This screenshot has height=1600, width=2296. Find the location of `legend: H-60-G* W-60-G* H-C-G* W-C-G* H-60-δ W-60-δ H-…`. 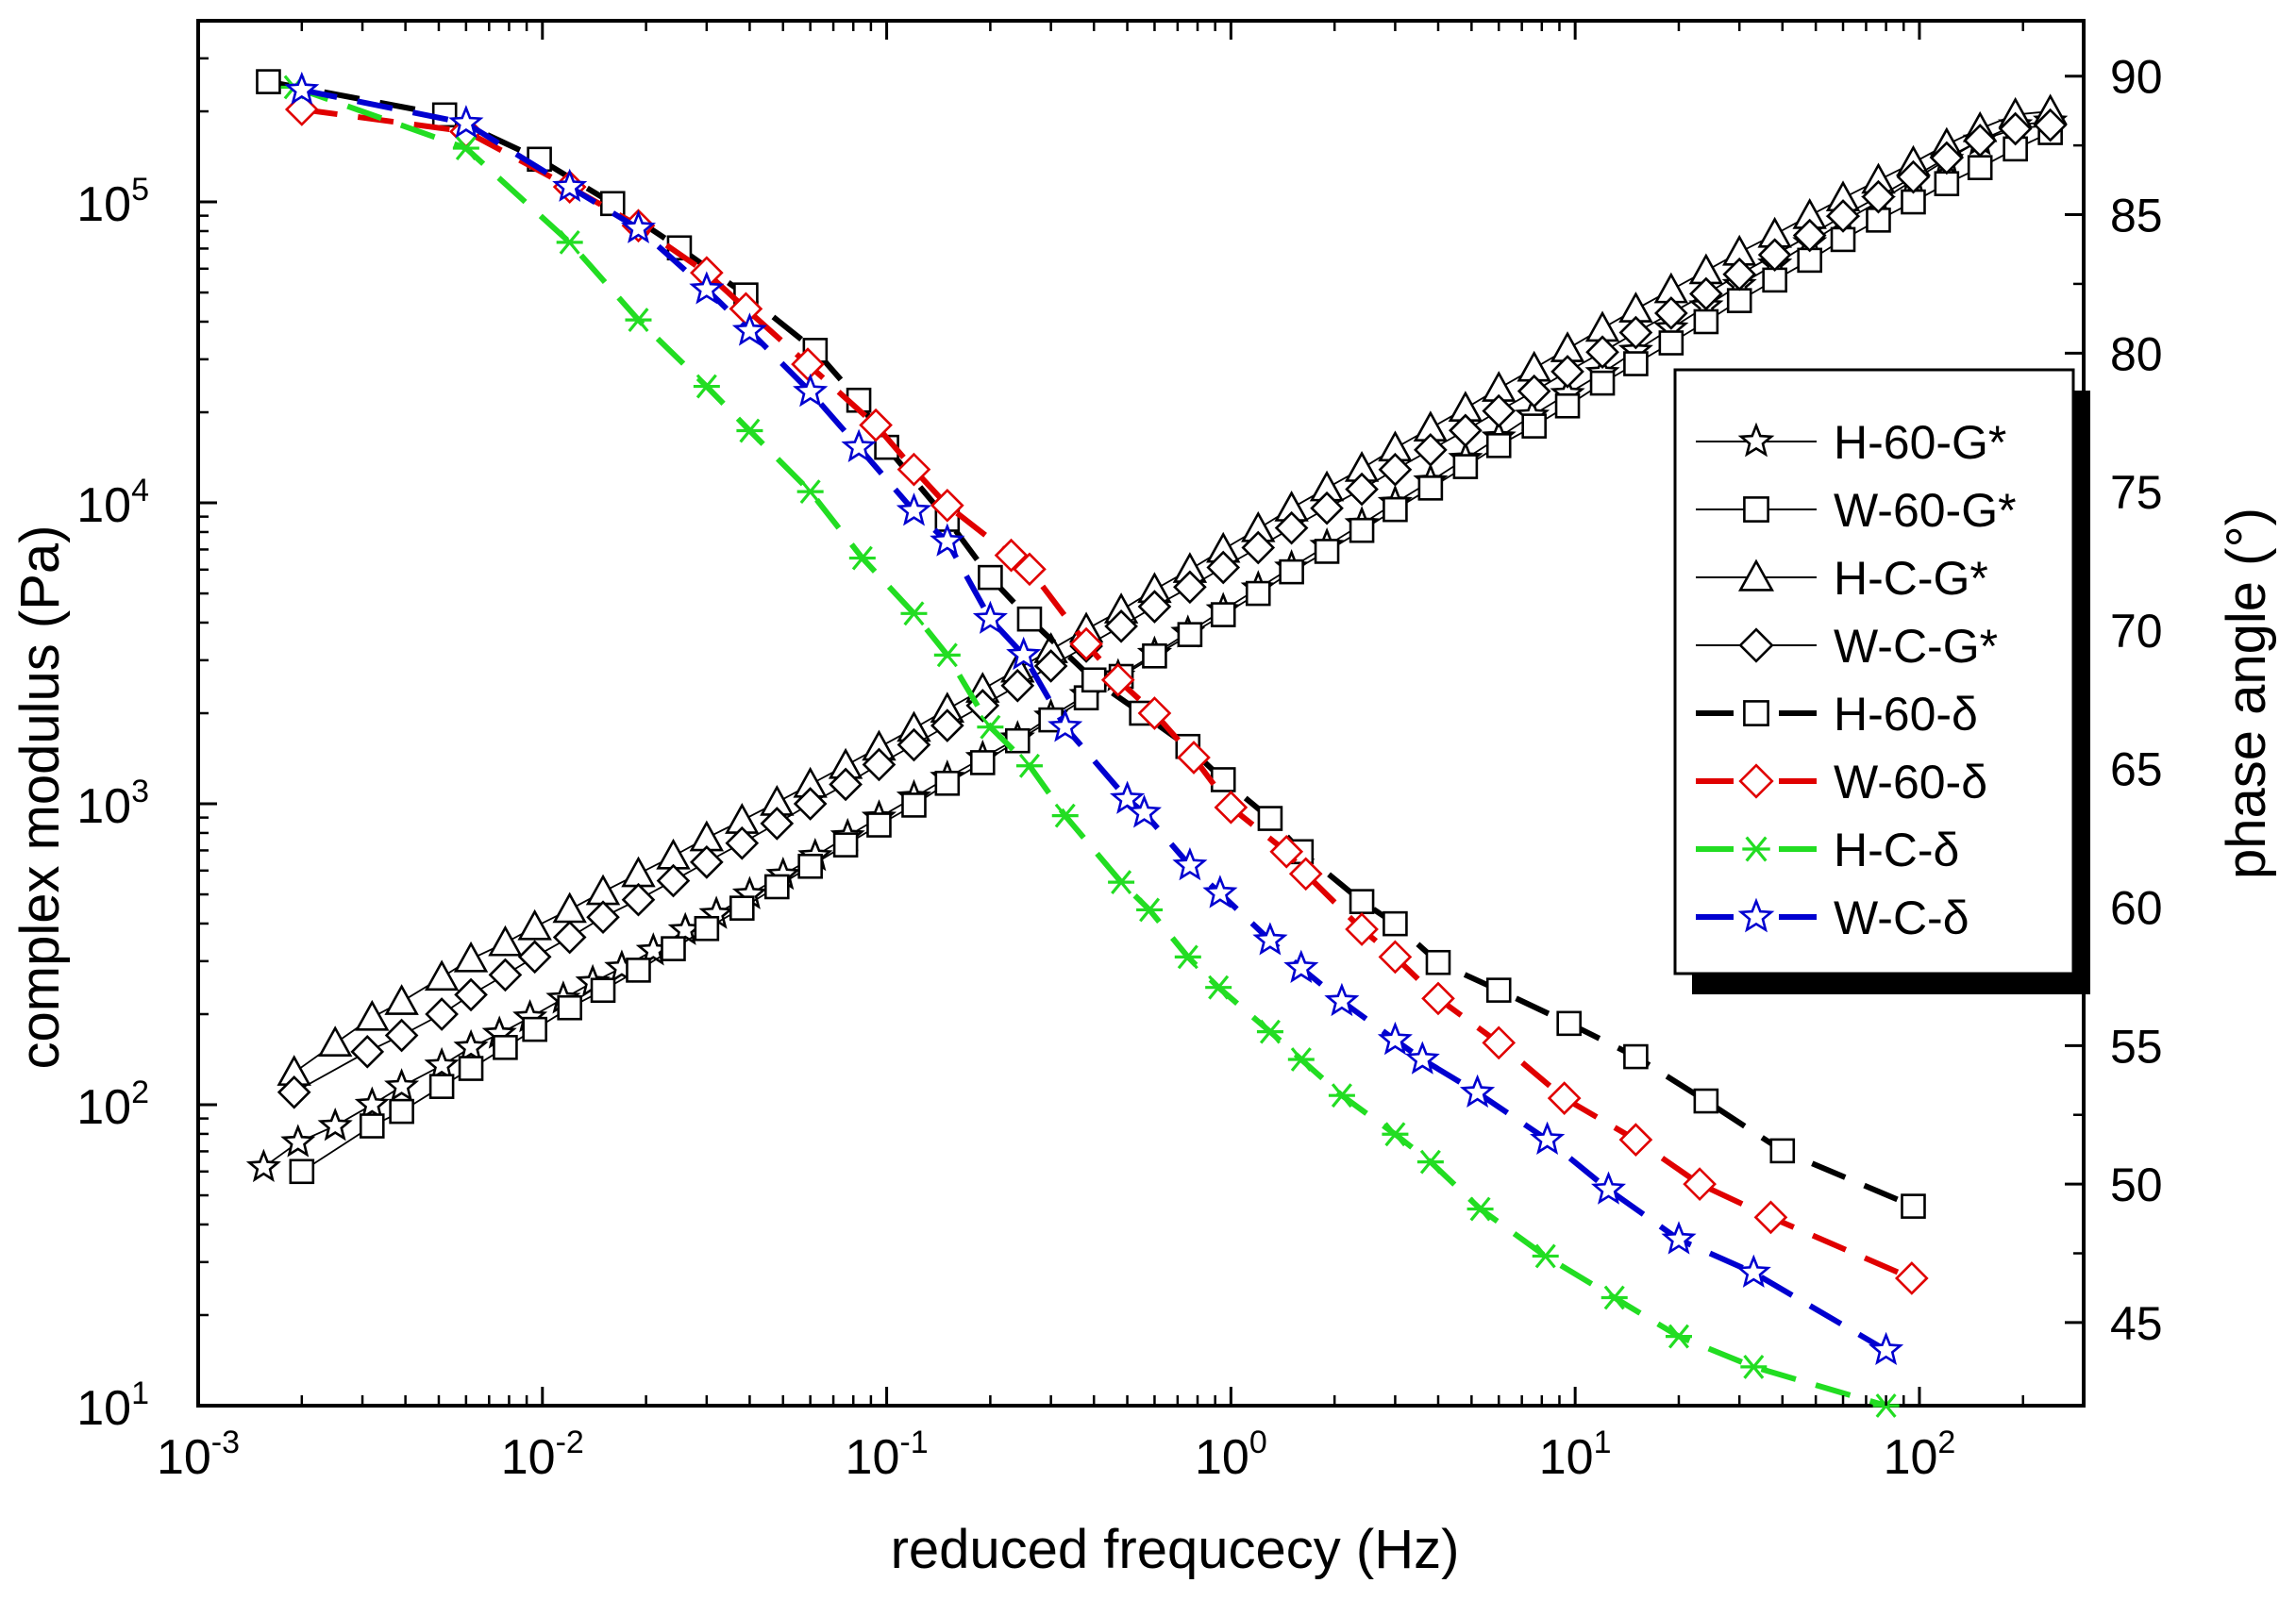

legend: H-60-G* W-60-G* H-C-G* W-C-G* H-60-δ W-60-δ H-… is located at coordinates (1882, 681).